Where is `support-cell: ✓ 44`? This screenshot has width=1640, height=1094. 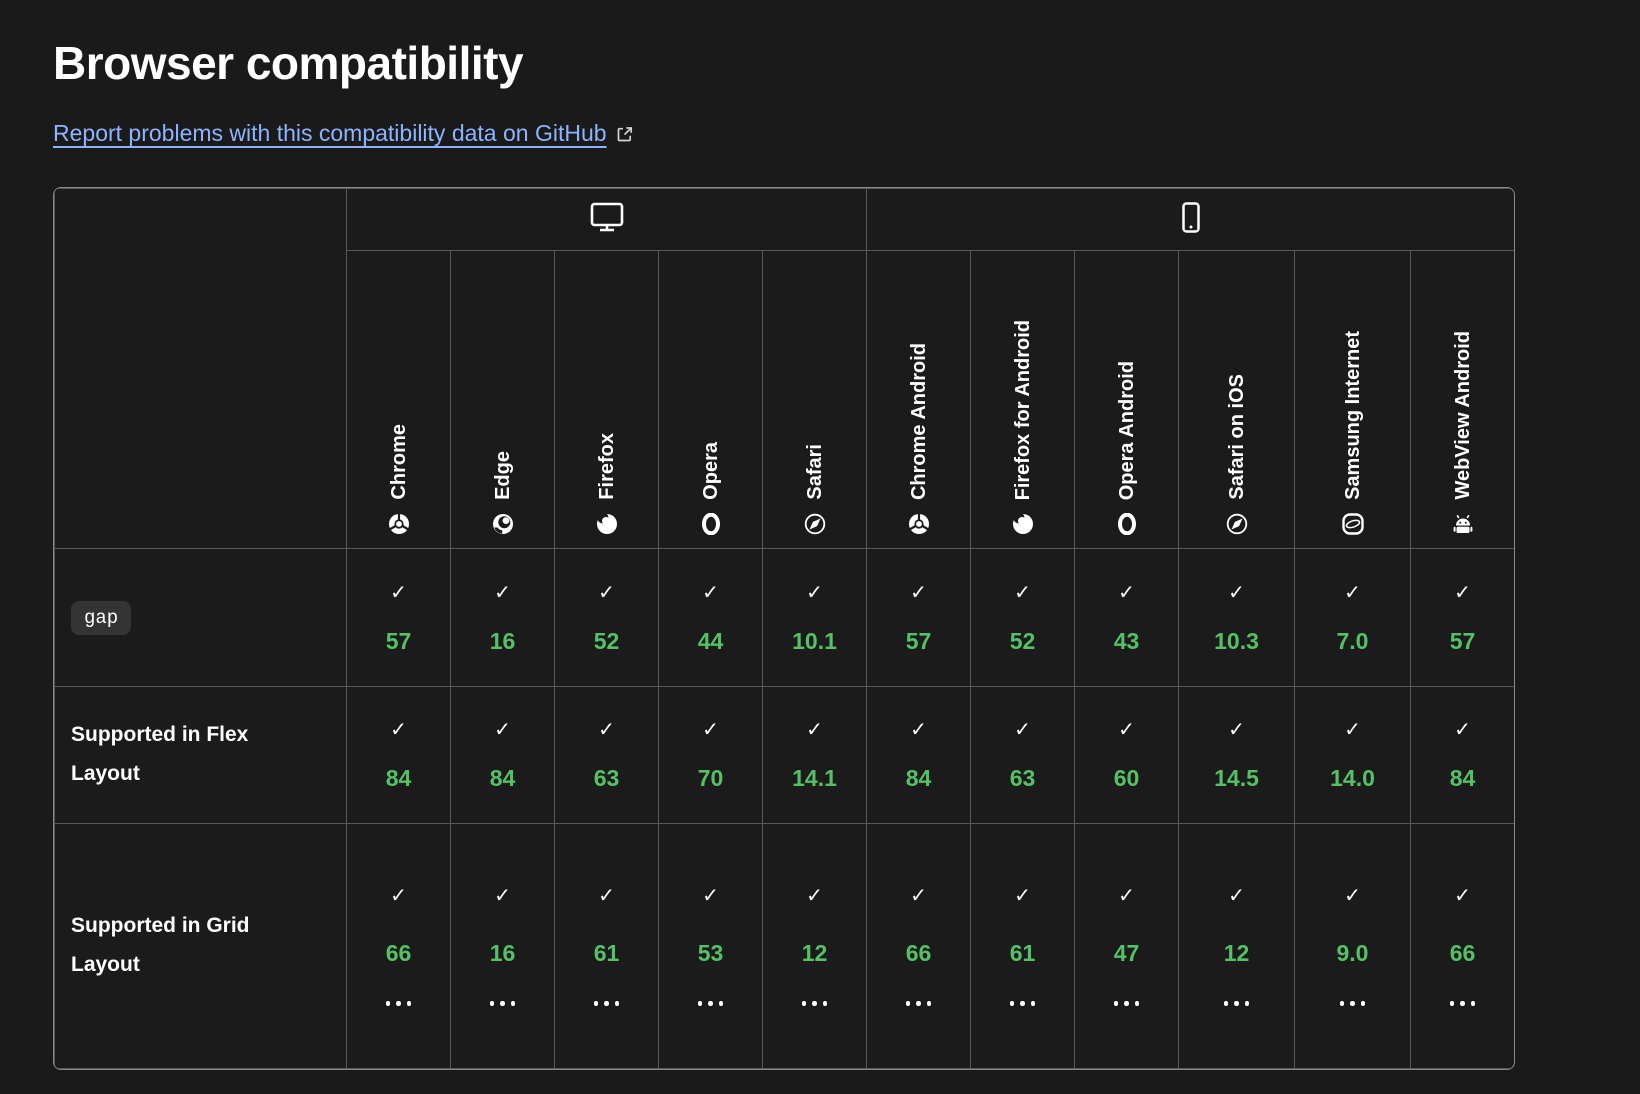 support-cell: ✓ 44 is located at coordinates (710, 617).